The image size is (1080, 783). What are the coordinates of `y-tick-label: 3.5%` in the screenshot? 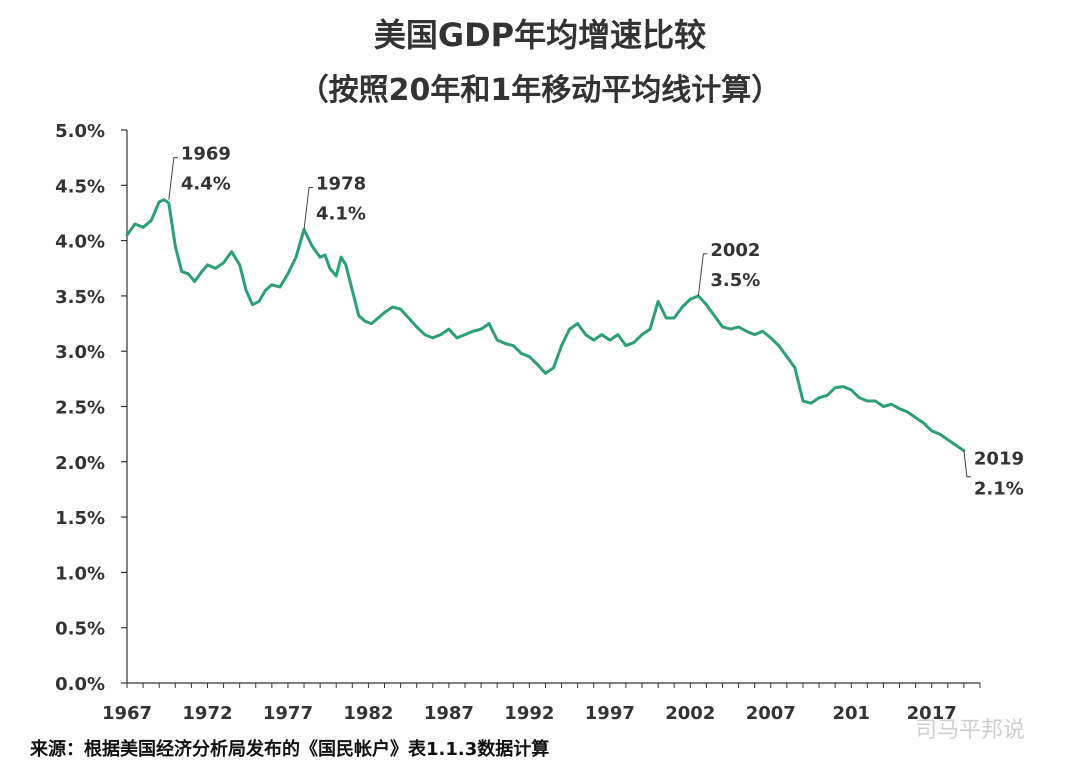 It's located at (80, 297).